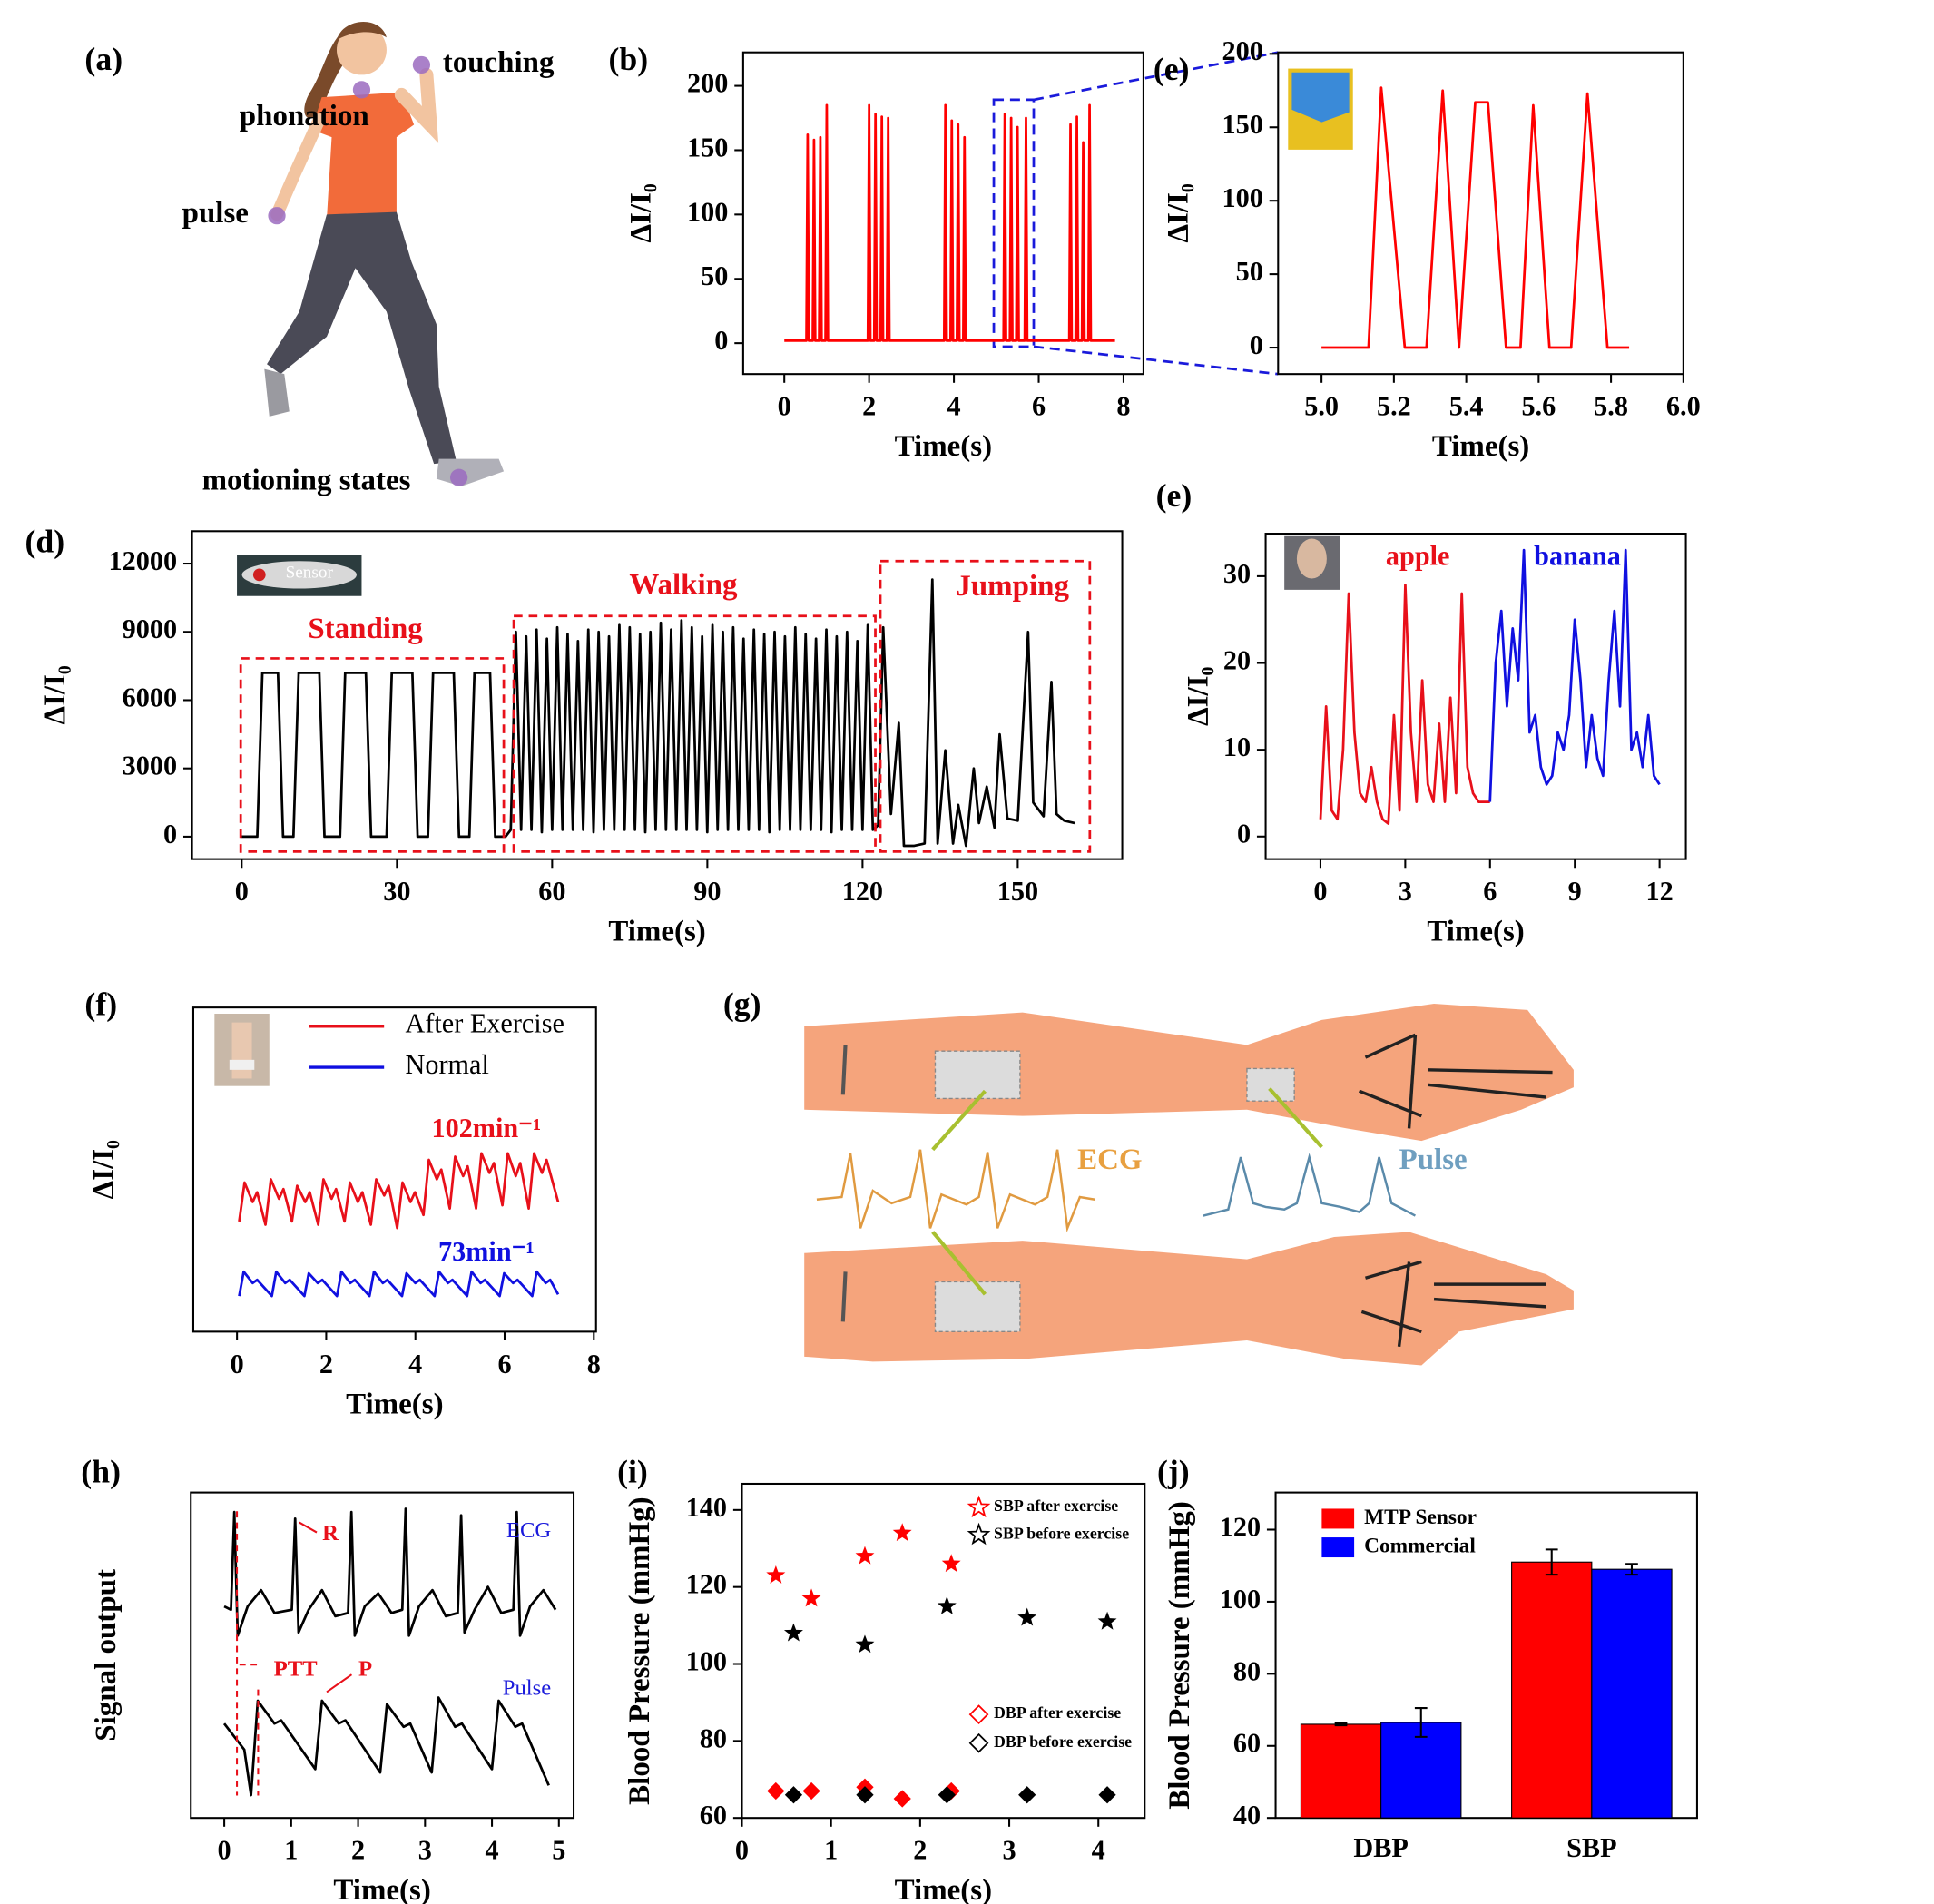  I want to click on panel-label: (d), so click(44, 542).